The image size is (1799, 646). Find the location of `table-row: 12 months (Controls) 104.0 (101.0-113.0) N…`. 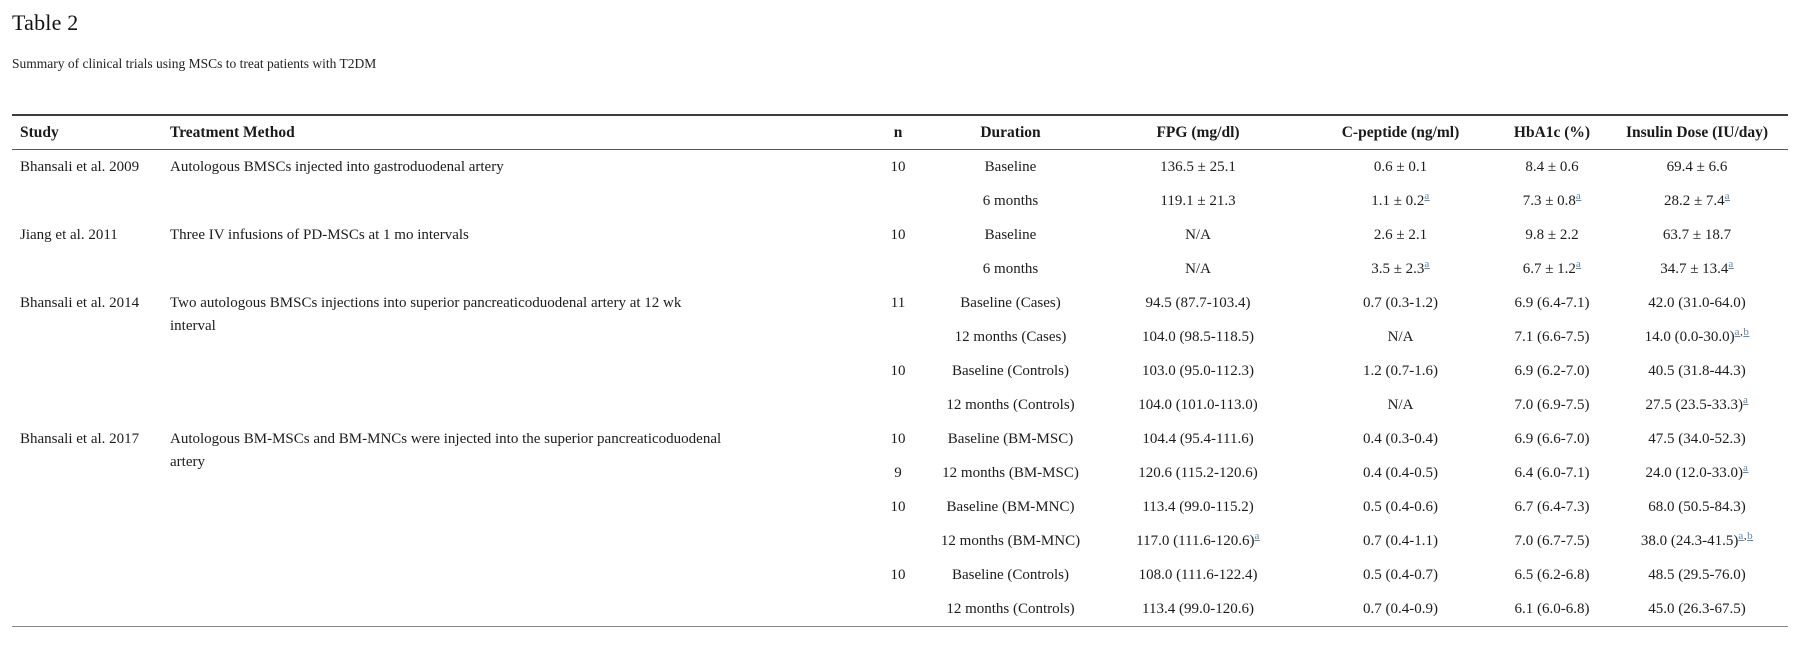

table-row: 12 months (Controls) 104.0 (101.0-113.0) N… is located at coordinates (900, 405).